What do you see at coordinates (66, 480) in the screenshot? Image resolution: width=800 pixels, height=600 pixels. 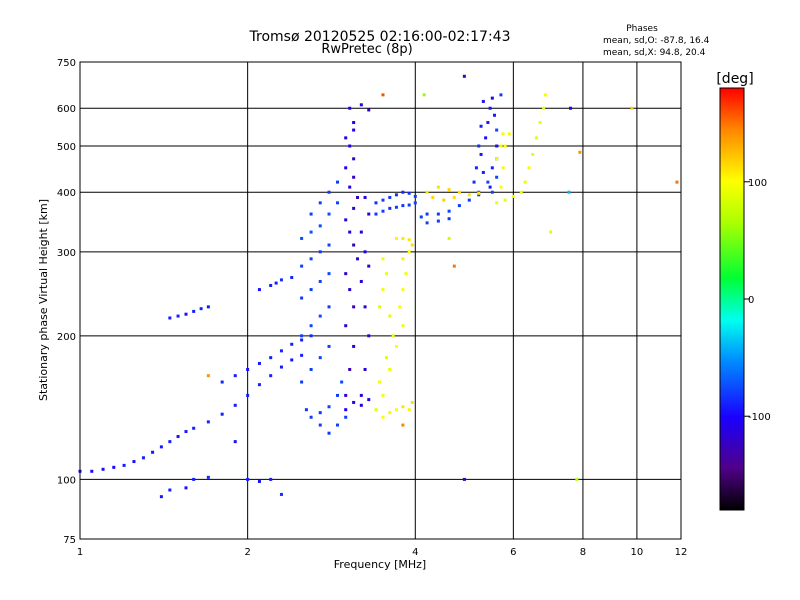 I see `y-tick-label: 100` at bounding box center [66, 480].